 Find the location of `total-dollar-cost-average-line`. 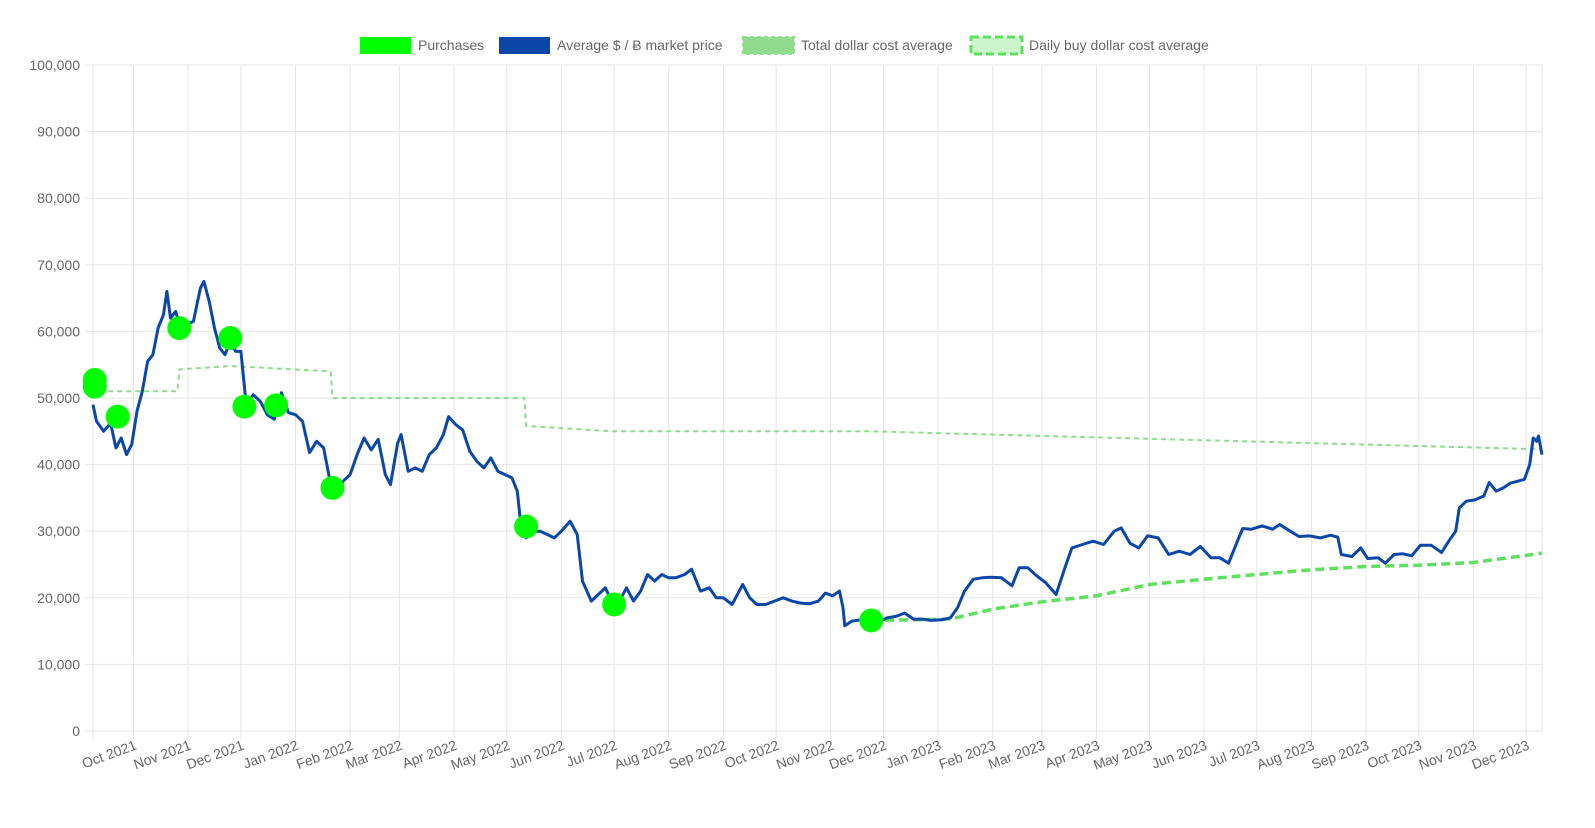

total-dollar-cost-average-line is located at coordinates (817, 408).